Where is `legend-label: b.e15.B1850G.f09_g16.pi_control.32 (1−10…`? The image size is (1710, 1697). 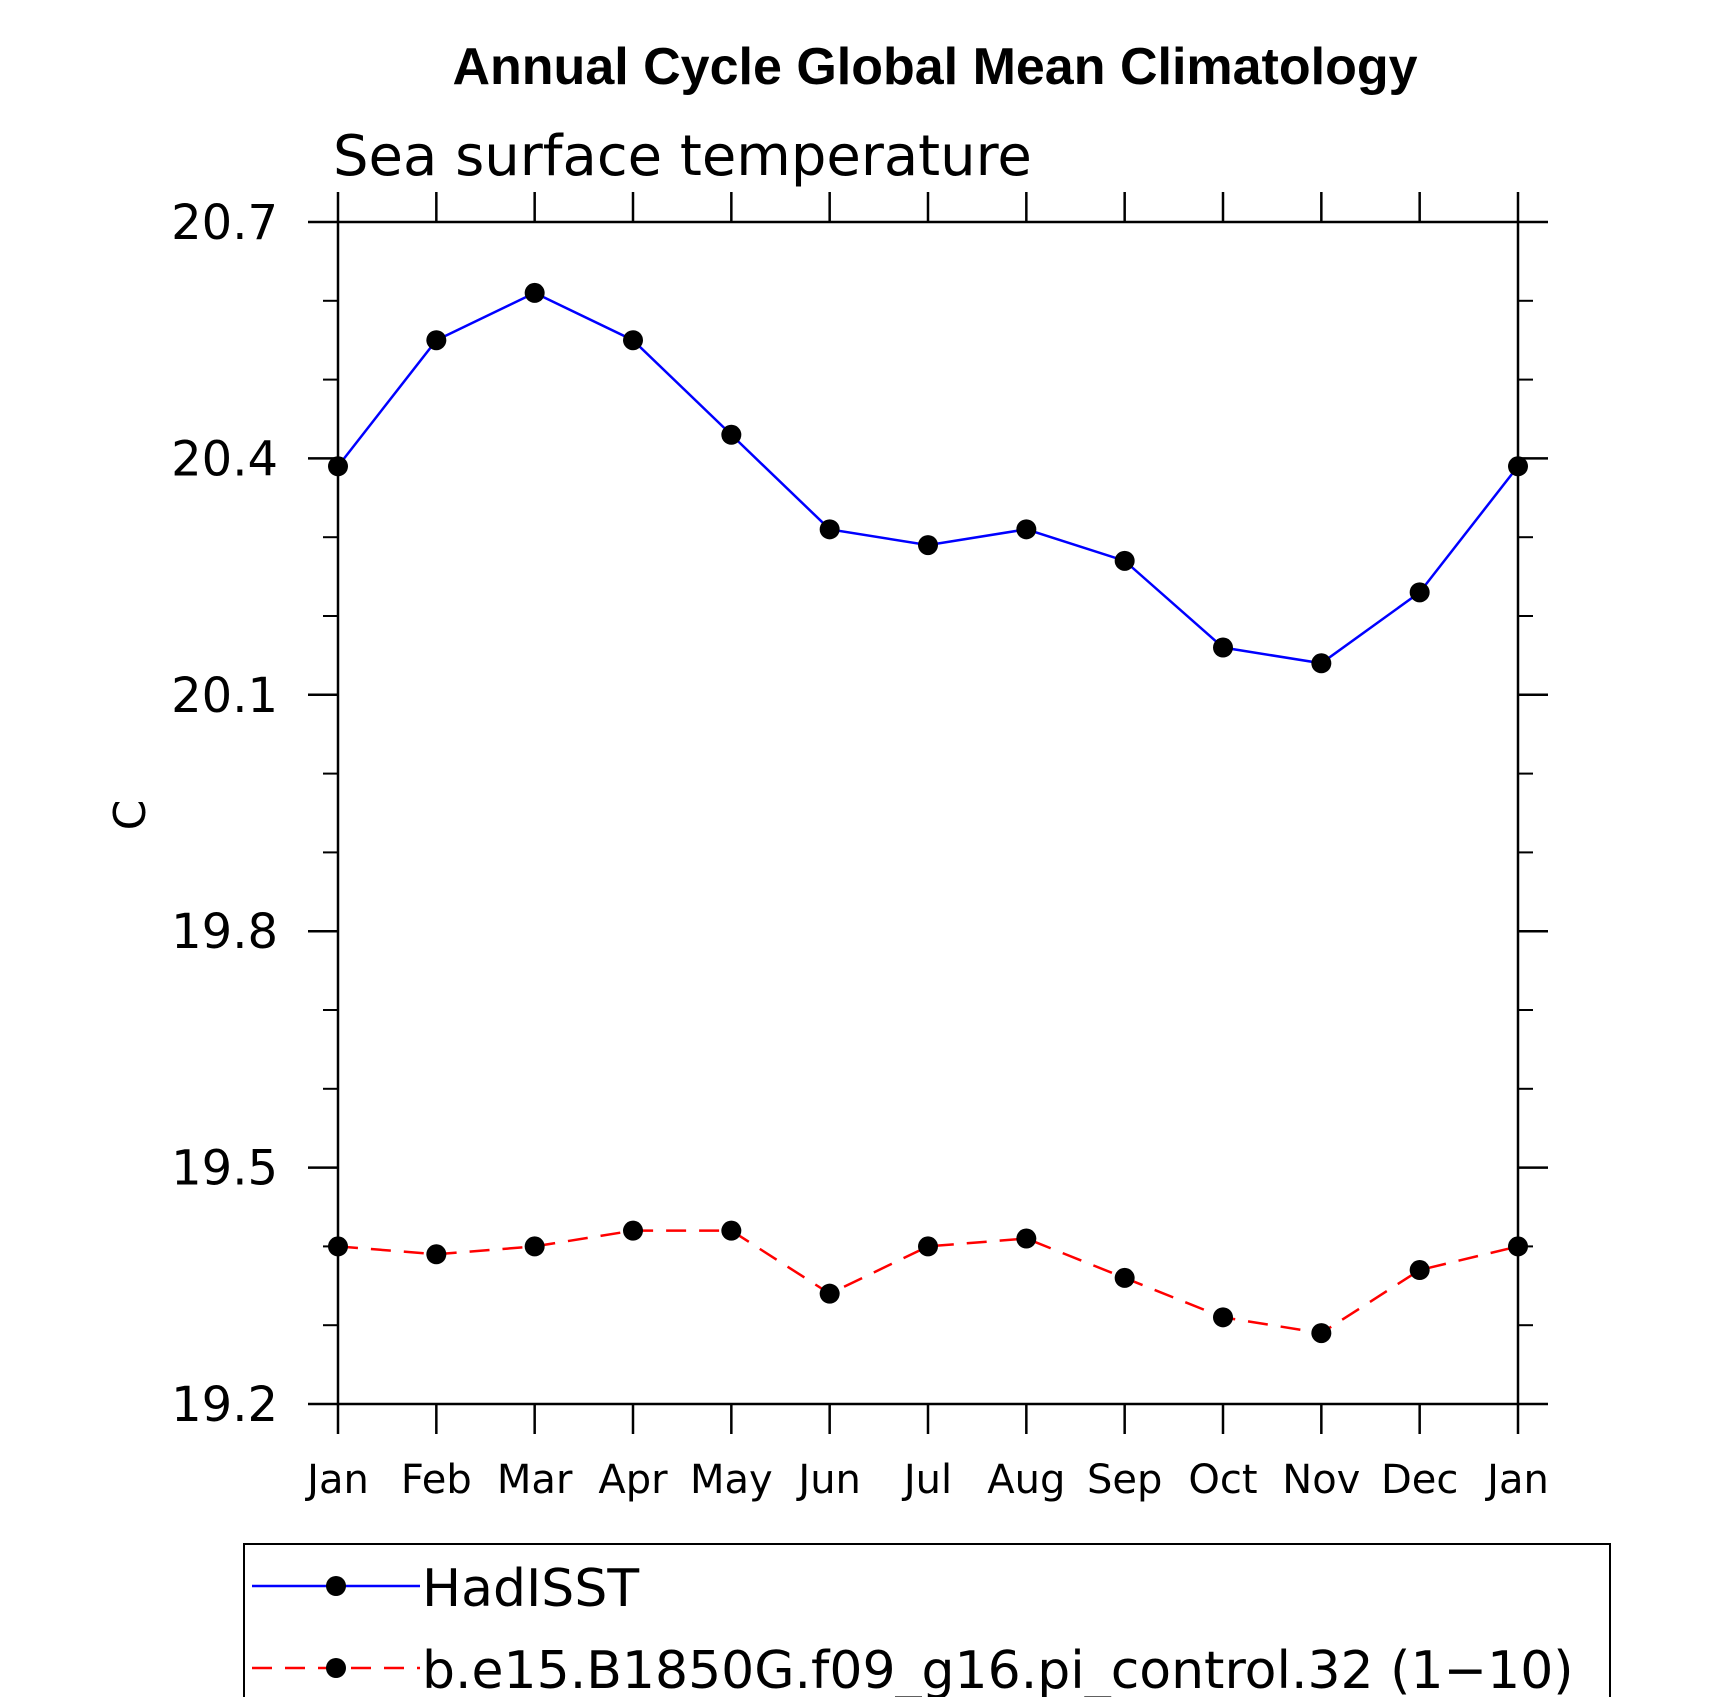
legend-label: b.e15.B1850G.f09_g16.pi_control.32 (1−10… is located at coordinates (998, 1669).